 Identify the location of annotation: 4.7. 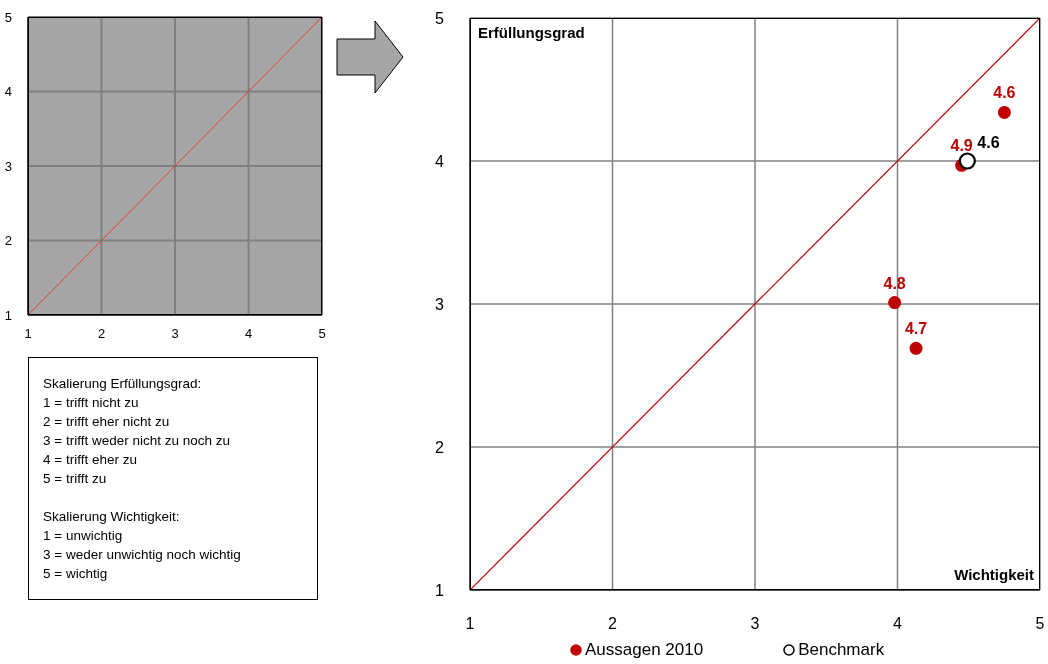
(916, 329).